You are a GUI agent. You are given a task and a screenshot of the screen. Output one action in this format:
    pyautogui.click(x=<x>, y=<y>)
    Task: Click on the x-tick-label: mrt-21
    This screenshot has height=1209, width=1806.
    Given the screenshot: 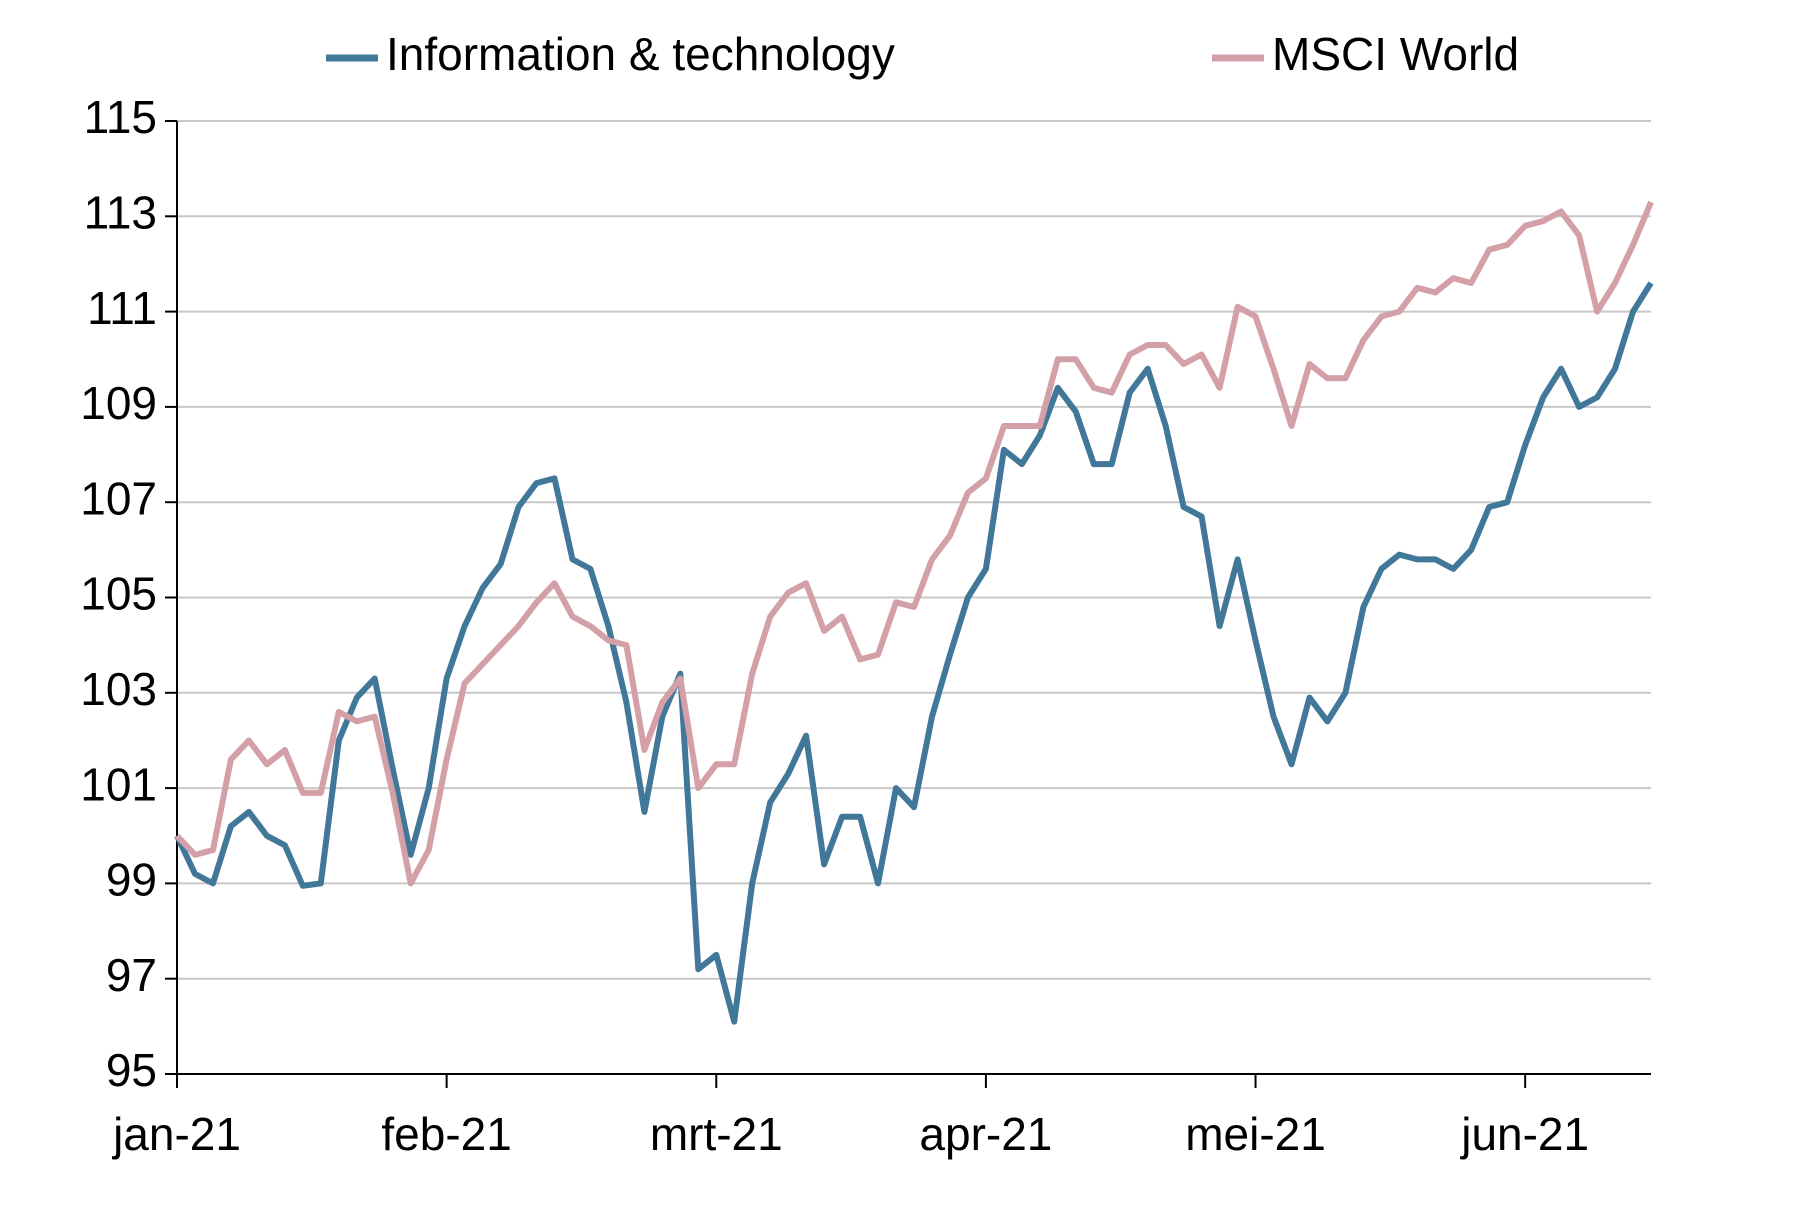 What is the action you would take?
    pyautogui.click(x=716, y=1134)
    